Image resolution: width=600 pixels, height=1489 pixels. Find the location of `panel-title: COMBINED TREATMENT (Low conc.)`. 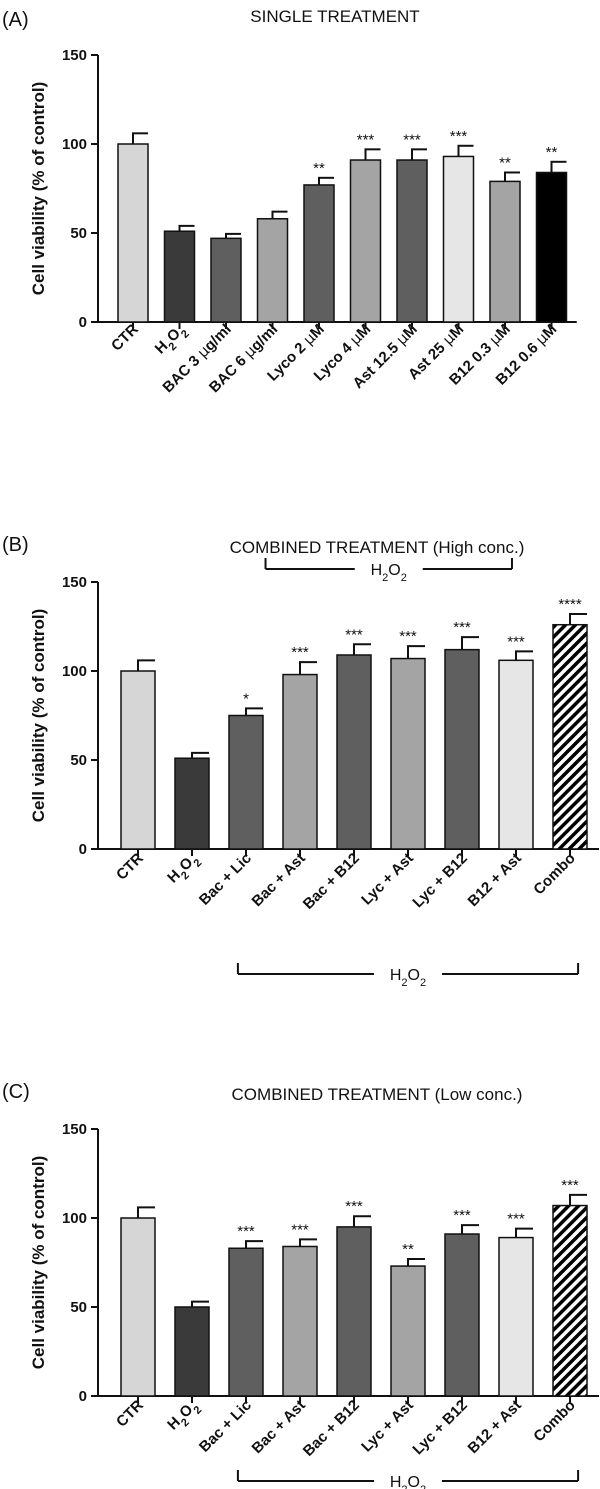

panel-title: COMBINED TREATMENT (Low conc.) is located at coordinates (377, 1094).